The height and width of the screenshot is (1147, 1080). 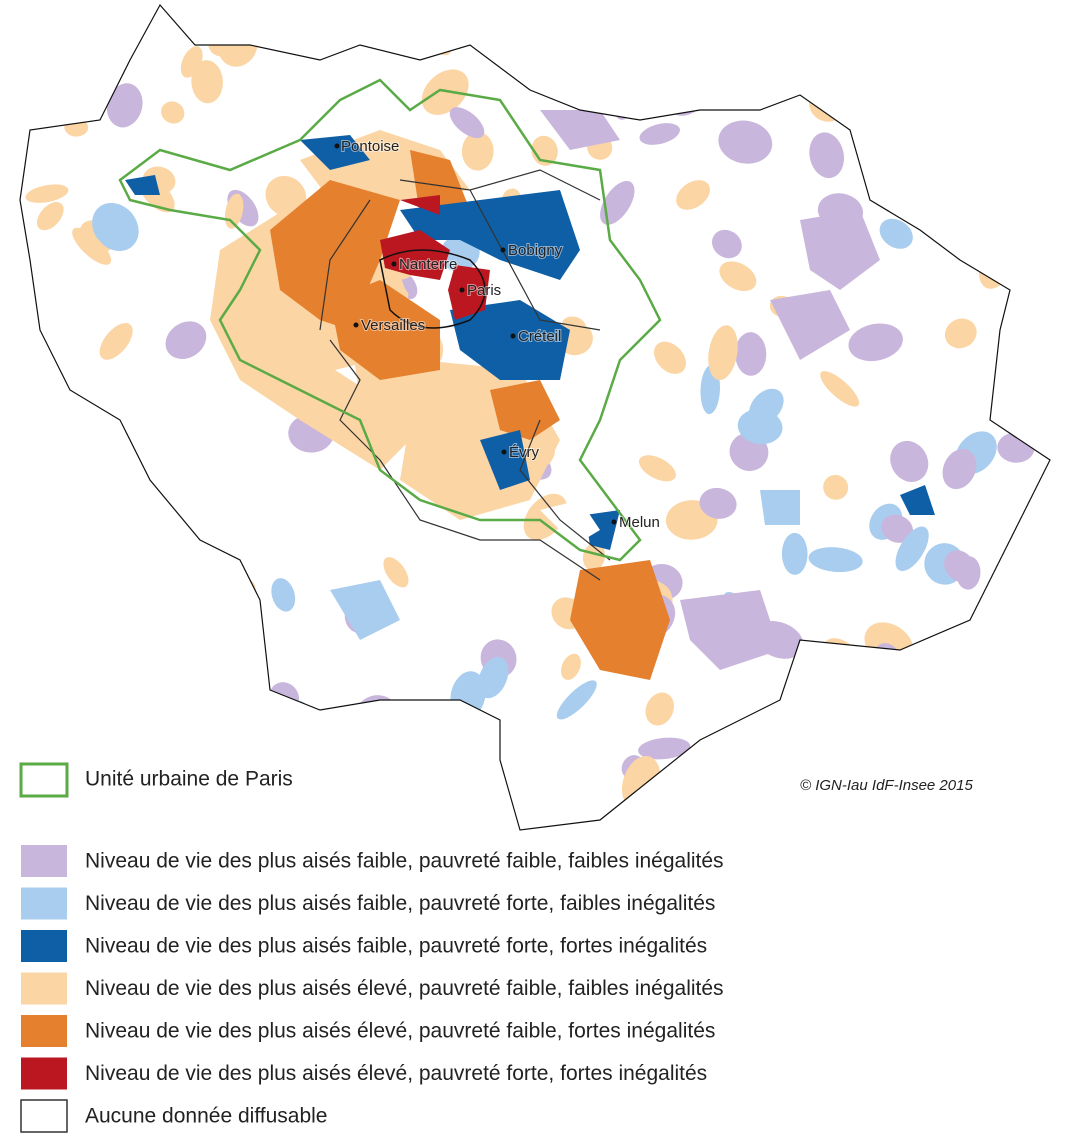 What do you see at coordinates (535, 250) in the screenshot?
I see `city-label: Bobigny` at bounding box center [535, 250].